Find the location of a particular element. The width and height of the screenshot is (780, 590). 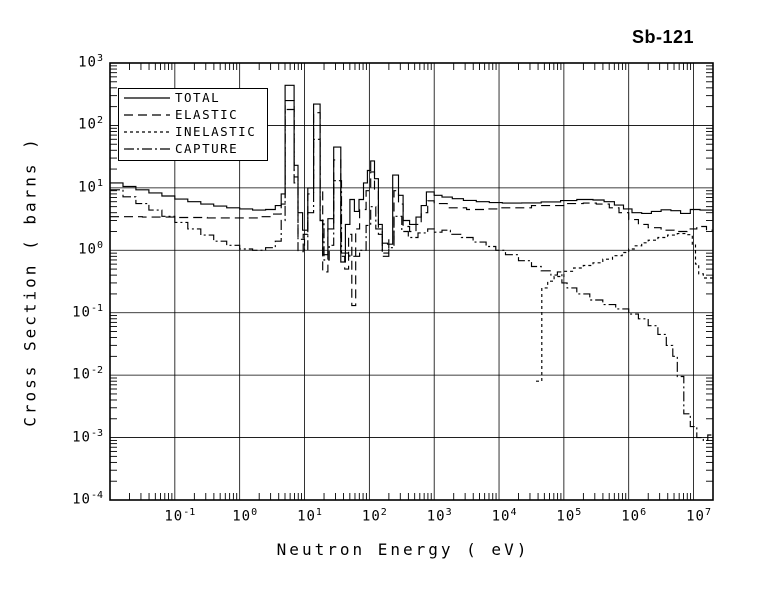

legend-box: TOTAL ELASTIC INELASTIC CAPTURE is located at coordinates (193, 124).